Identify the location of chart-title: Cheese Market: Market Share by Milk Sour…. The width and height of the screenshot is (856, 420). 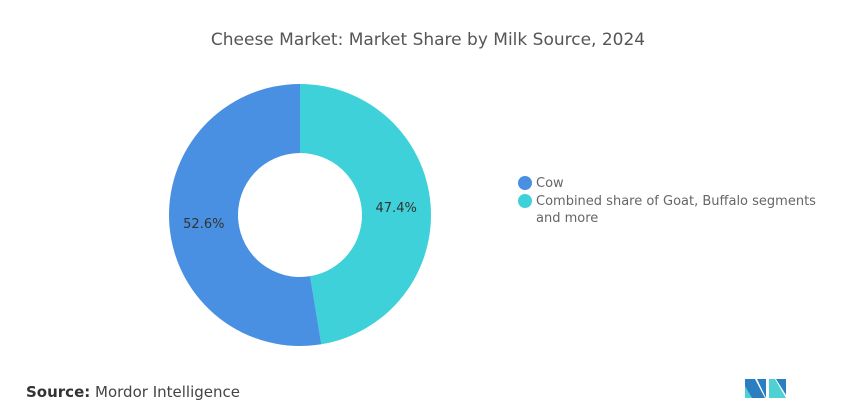
(428, 40).